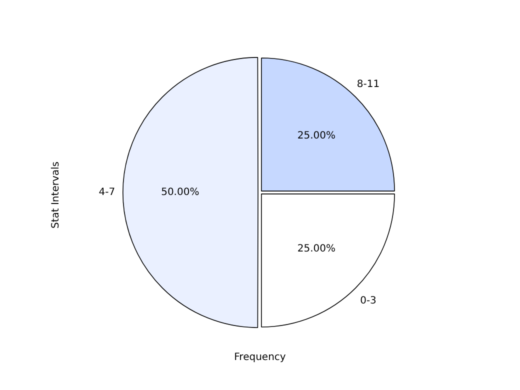  What do you see at coordinates (260, 357) in the screenshot?
I see `text: Frequency` at bounding box center [260, 357].